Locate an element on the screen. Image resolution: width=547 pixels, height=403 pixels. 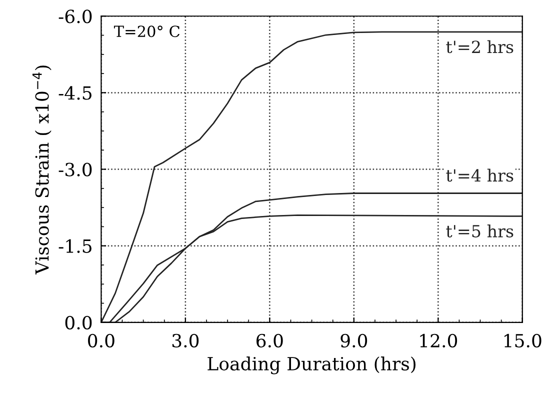
y-tick-label: -4.5 is located at coordinates (75, 93).